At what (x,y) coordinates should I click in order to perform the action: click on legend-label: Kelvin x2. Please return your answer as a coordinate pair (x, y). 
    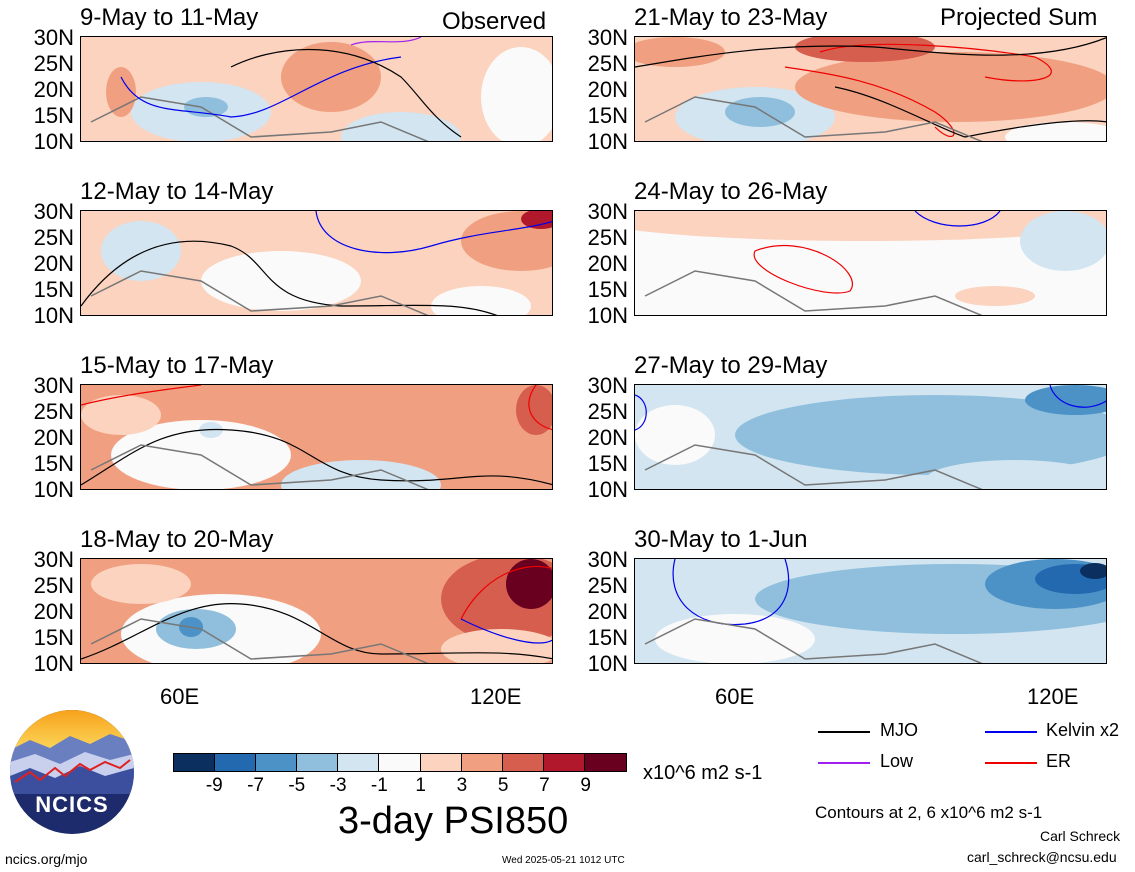
    Looking at the image, I should click on (1083, 730).